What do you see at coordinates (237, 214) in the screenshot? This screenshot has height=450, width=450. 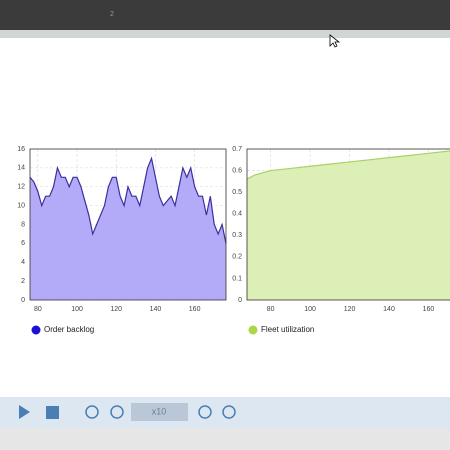 I see `y-tick-label: 0.4` at bounding box center [237, 214].